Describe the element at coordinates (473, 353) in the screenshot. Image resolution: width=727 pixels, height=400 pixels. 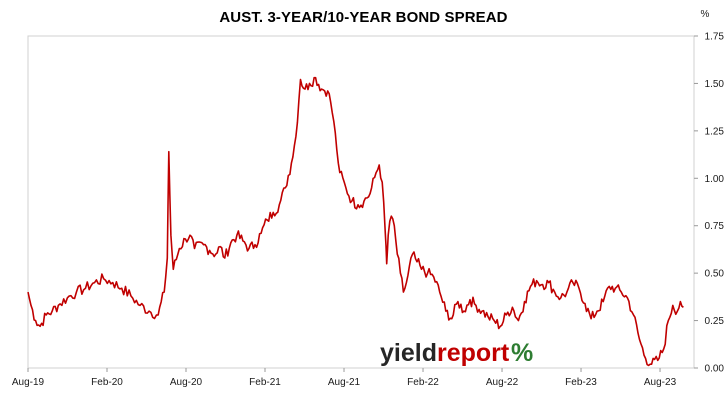
I see `logo-text-report: report` at that location.